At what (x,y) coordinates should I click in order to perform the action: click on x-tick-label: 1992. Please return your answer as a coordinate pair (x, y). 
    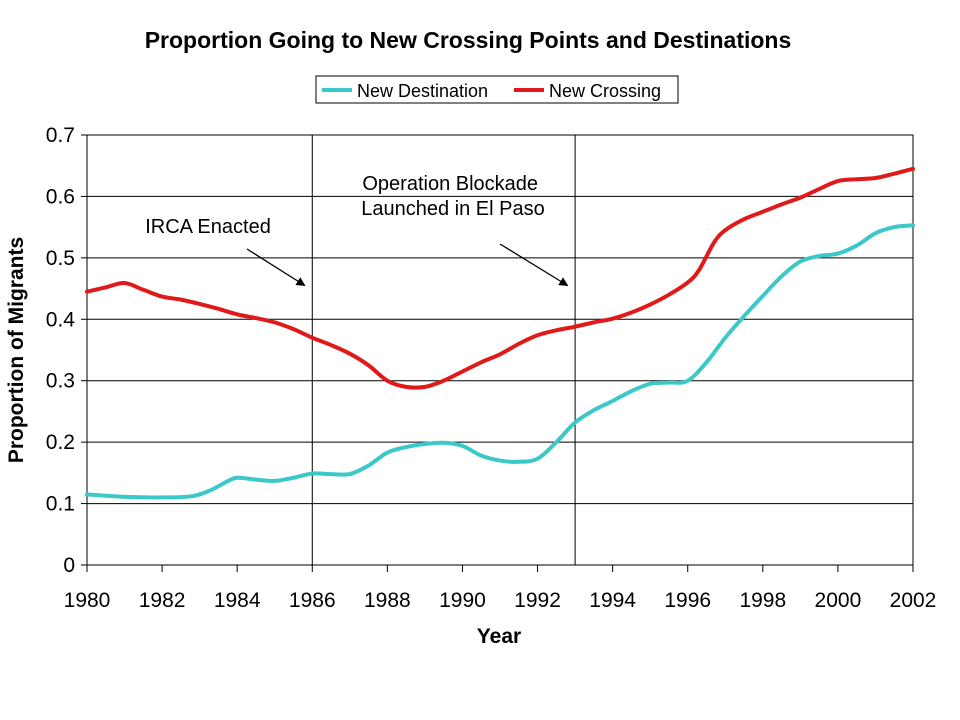
    Looking at the image, I should click on (537, 600).